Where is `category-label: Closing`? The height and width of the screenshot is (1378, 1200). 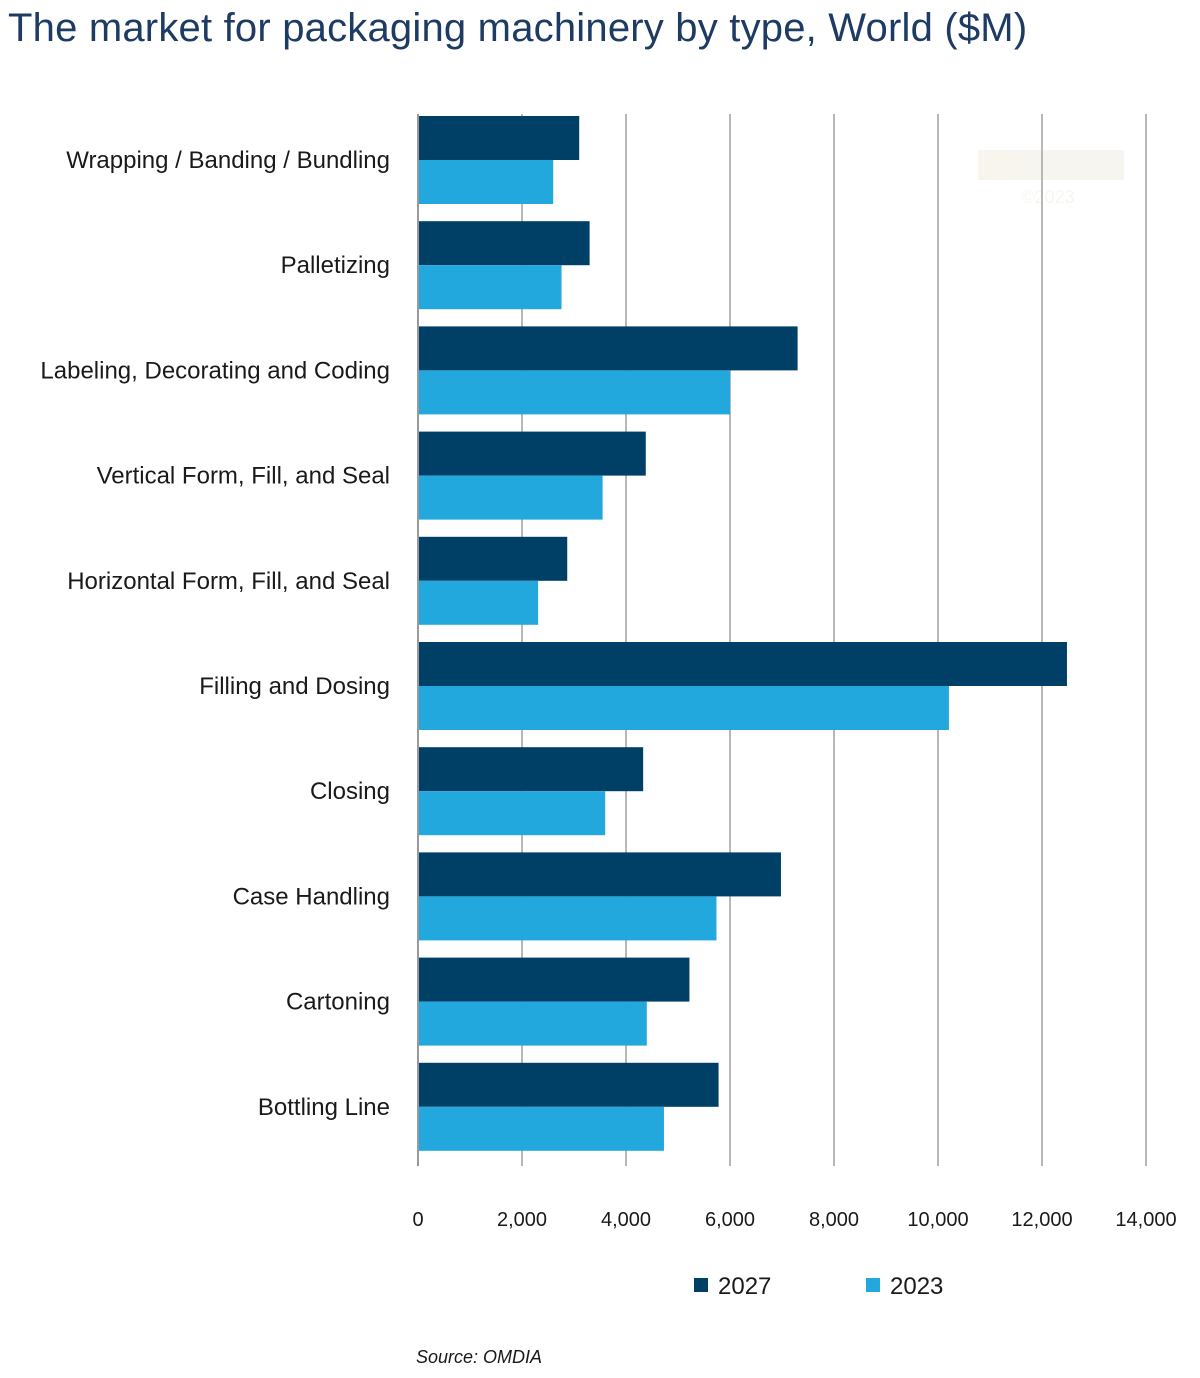
category-label: Closing is located at coordinates (350, 791).